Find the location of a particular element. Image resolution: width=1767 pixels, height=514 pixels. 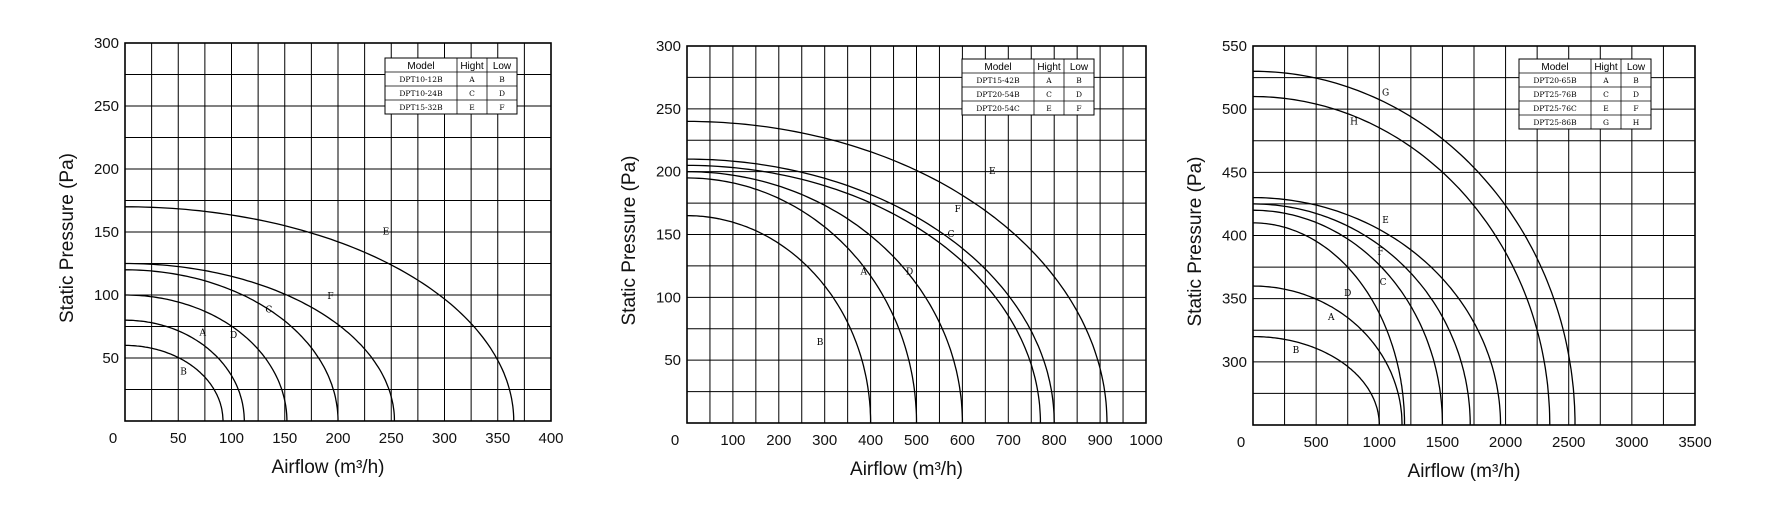

x-tick-label: 700 is located at coordinates (1008, 440).